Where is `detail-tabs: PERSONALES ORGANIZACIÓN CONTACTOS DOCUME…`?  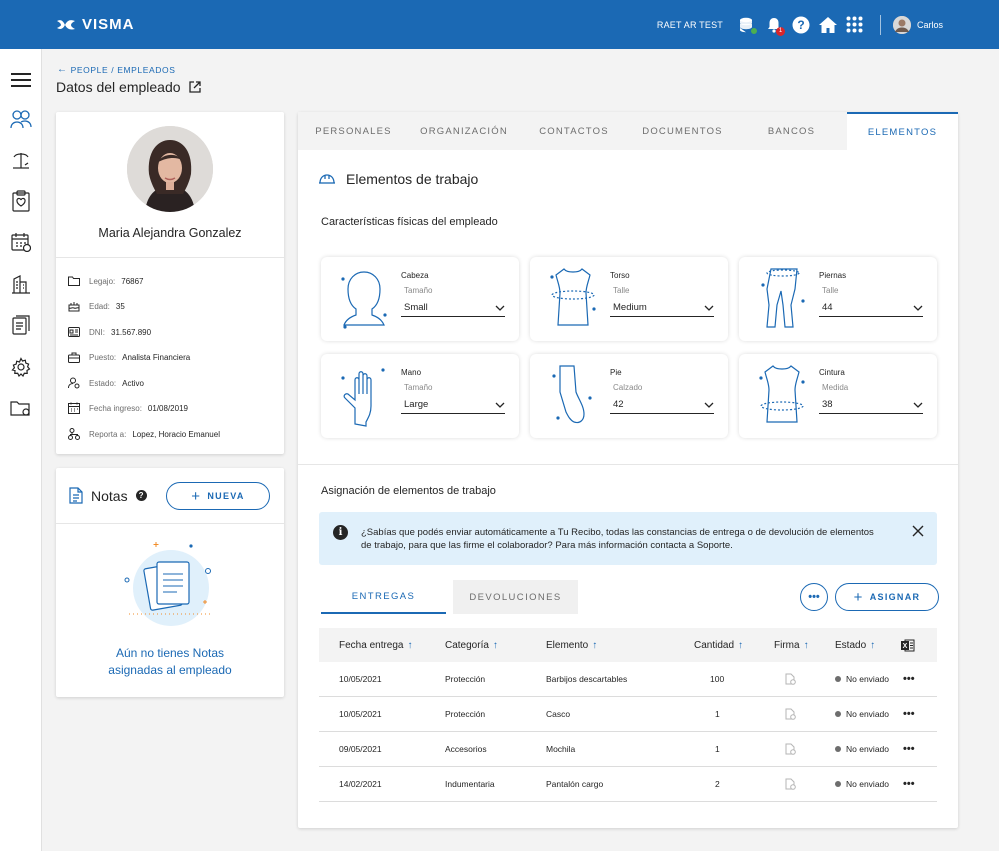 detail-tabs: PERSONALES ORGANIZACIÓN CONTACTOS DOCUME… is located at coordinates (628, 131).